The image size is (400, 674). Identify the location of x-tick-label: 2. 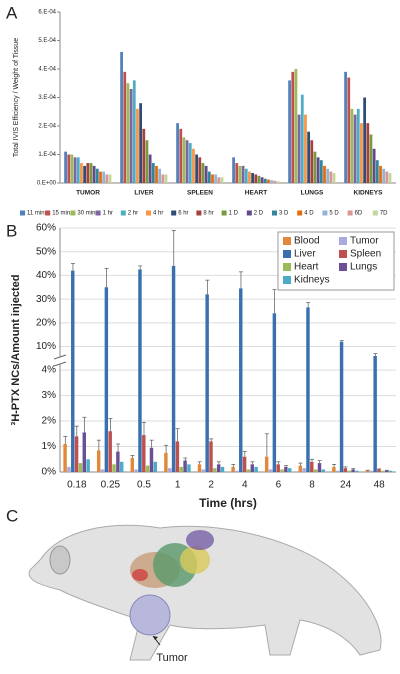
(211, 485).